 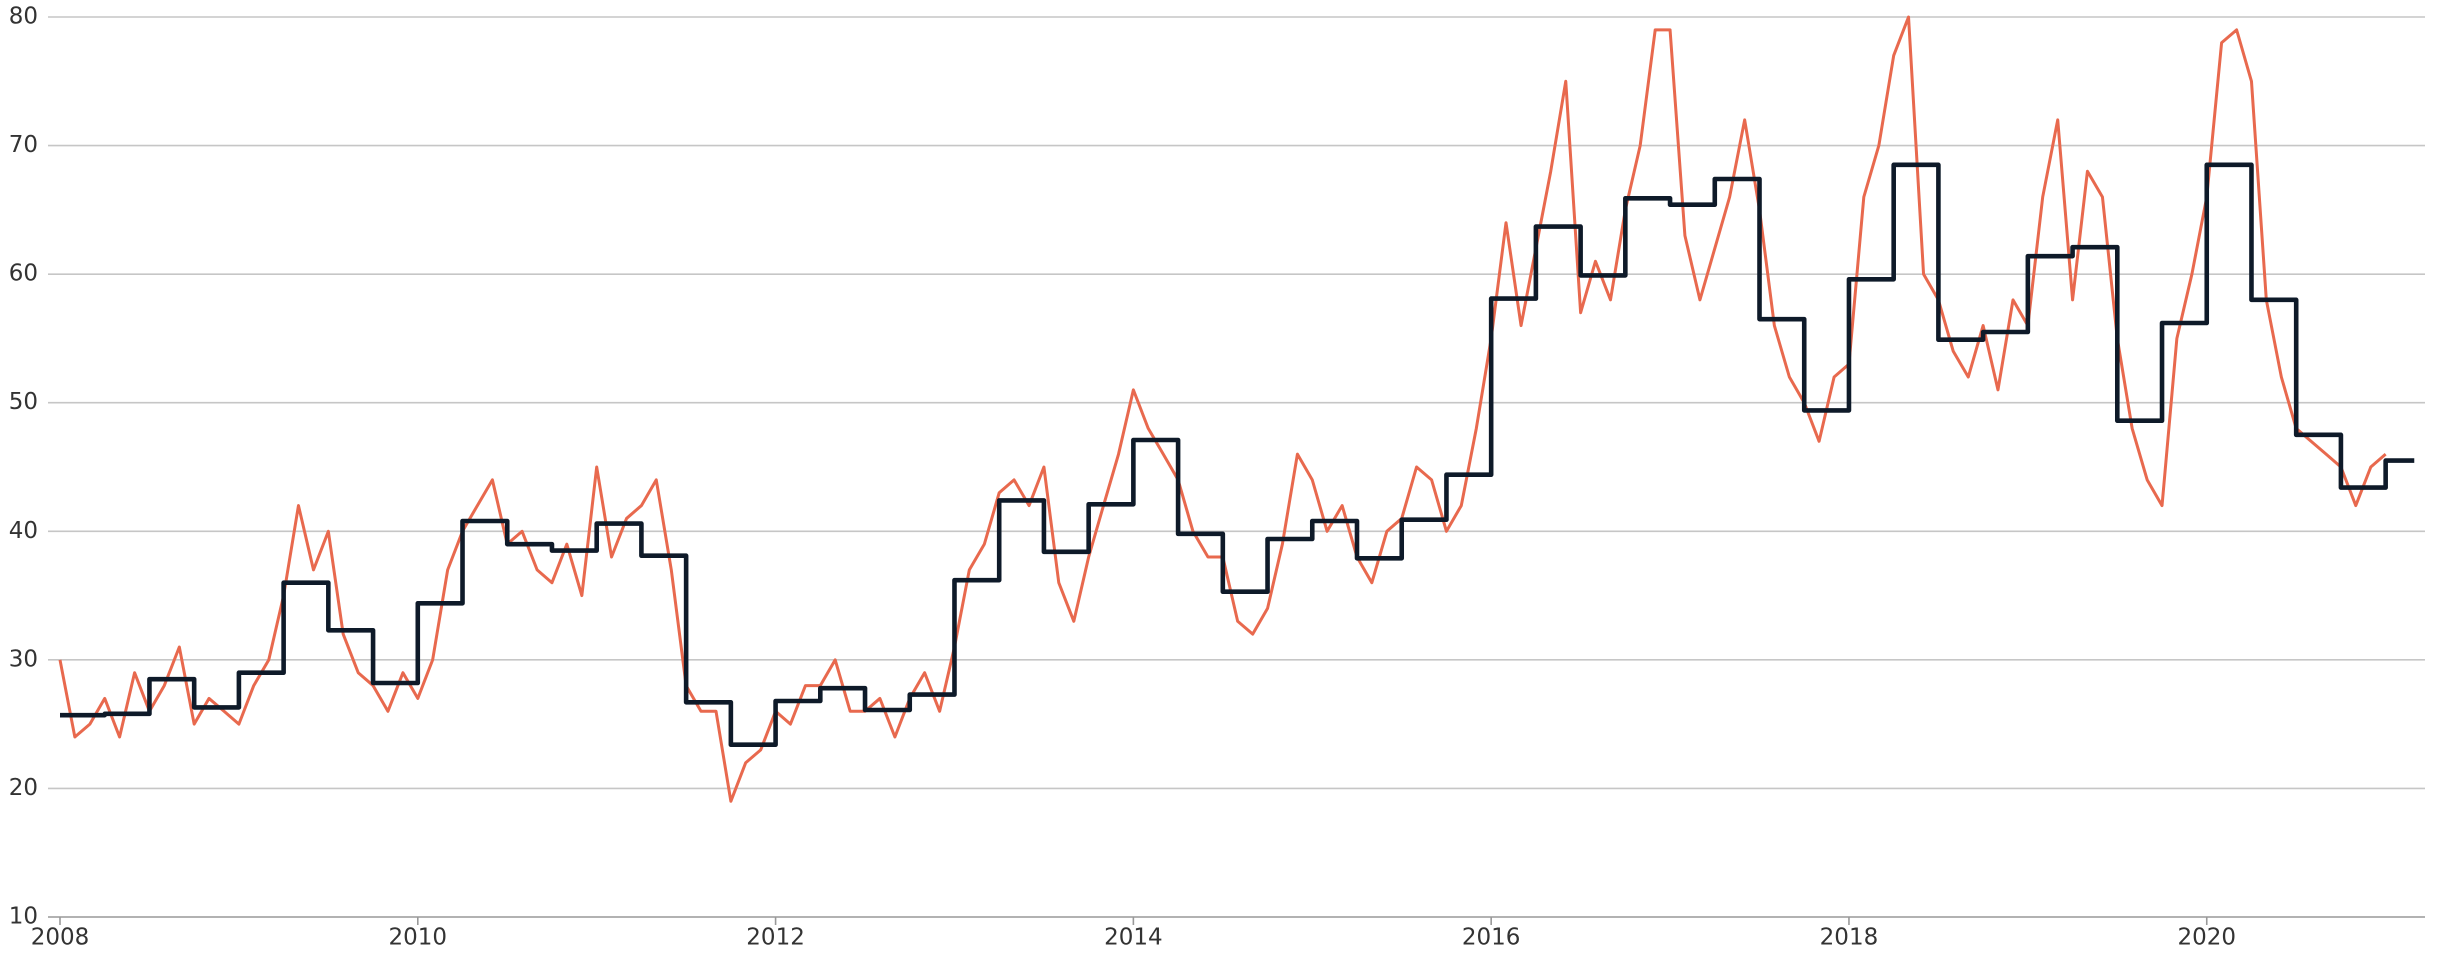 What do you see at coordinates (23, 145) in the screenshot?
I see `y-tick-label: 70` at bounding box center [23, 145].